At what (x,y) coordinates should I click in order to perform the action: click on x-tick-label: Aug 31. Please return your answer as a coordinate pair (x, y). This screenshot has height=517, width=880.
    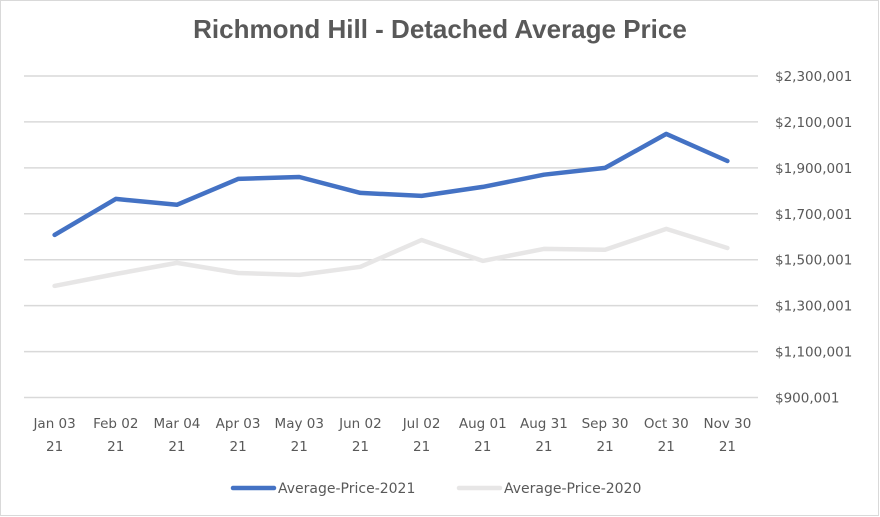
    Looking at the image, I should click on (544, 424).